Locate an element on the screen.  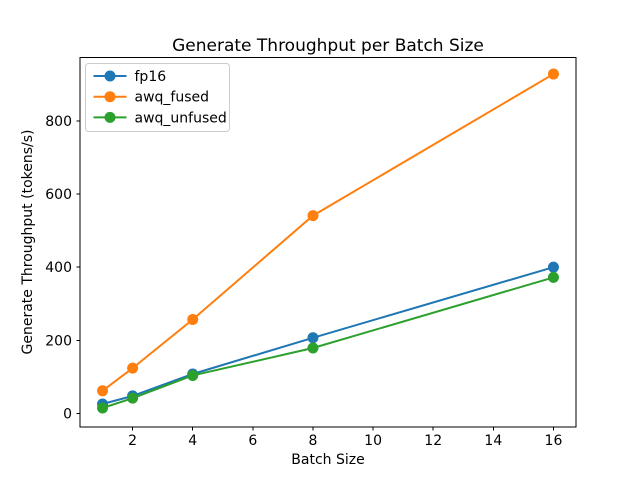
legend-label-awq_fused: awq_fused is located at coordinates (172, 98).